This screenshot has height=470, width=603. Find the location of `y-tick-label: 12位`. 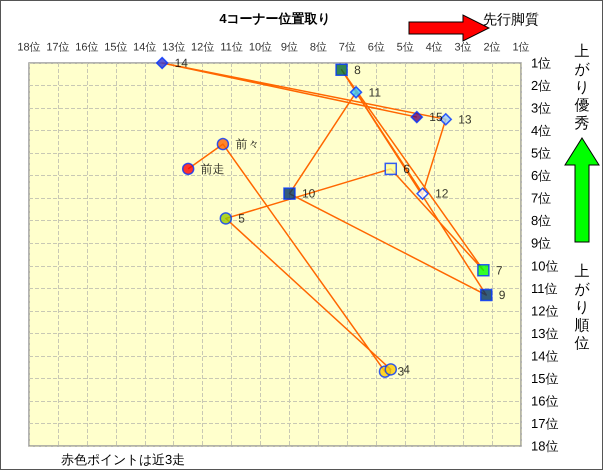

y-tick-label: 12位 is located at coordinates (544, 310).